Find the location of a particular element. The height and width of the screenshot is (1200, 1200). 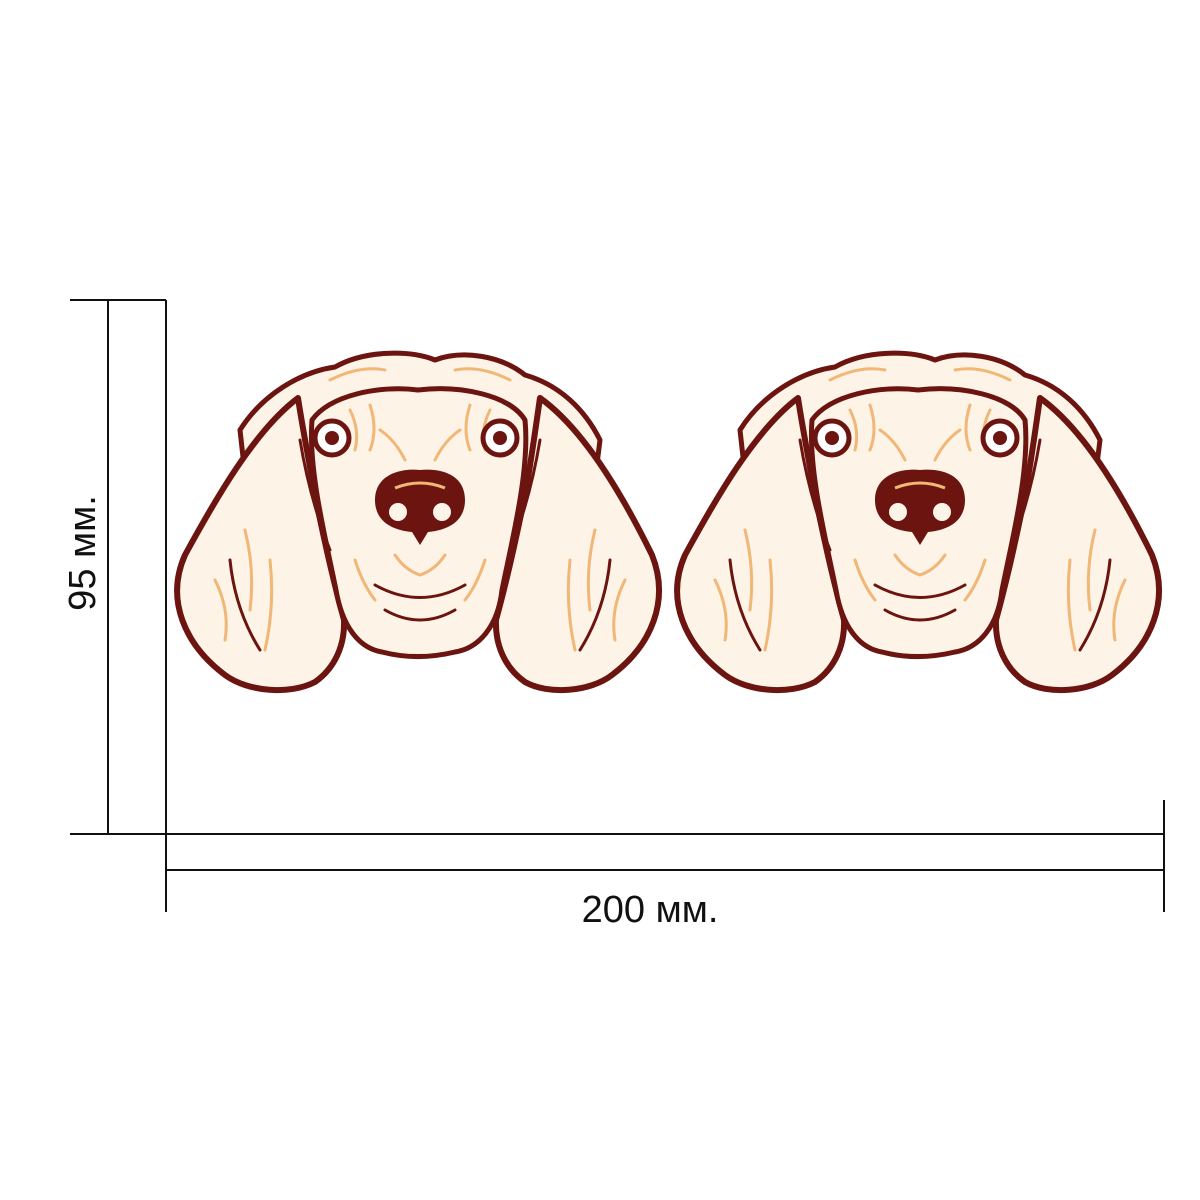

width-label: 200 мм. is located at coordinates (650, 910).